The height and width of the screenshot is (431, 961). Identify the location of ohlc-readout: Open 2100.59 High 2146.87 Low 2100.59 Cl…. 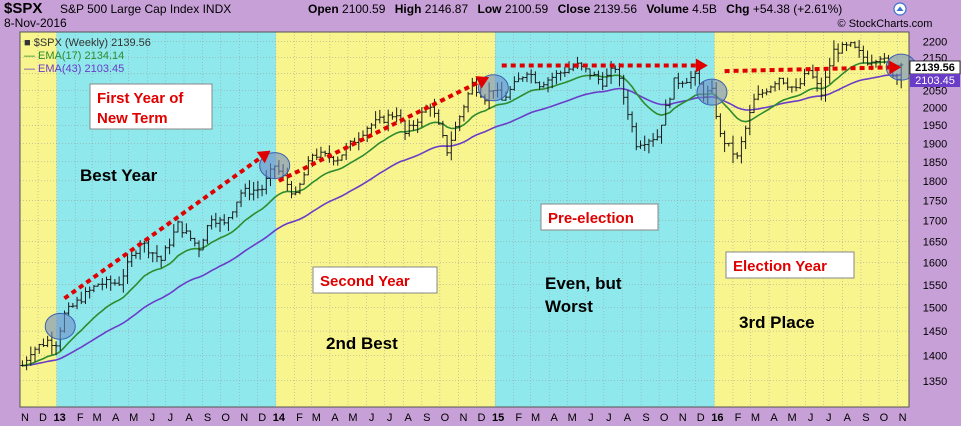
(575, 9).